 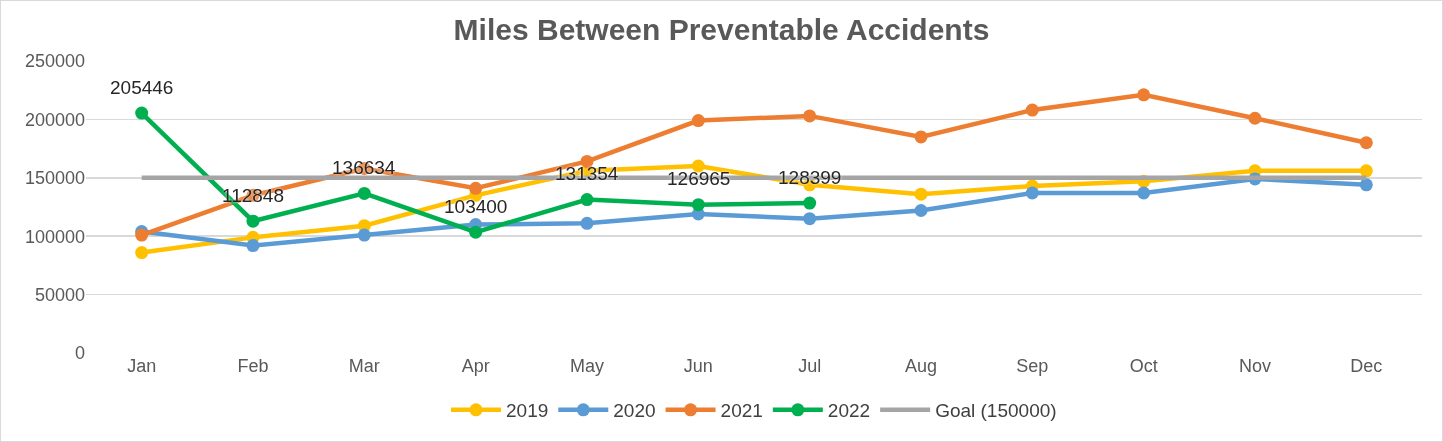 I want to click on x-tick-label: Aug, so click(x=921, y=366).